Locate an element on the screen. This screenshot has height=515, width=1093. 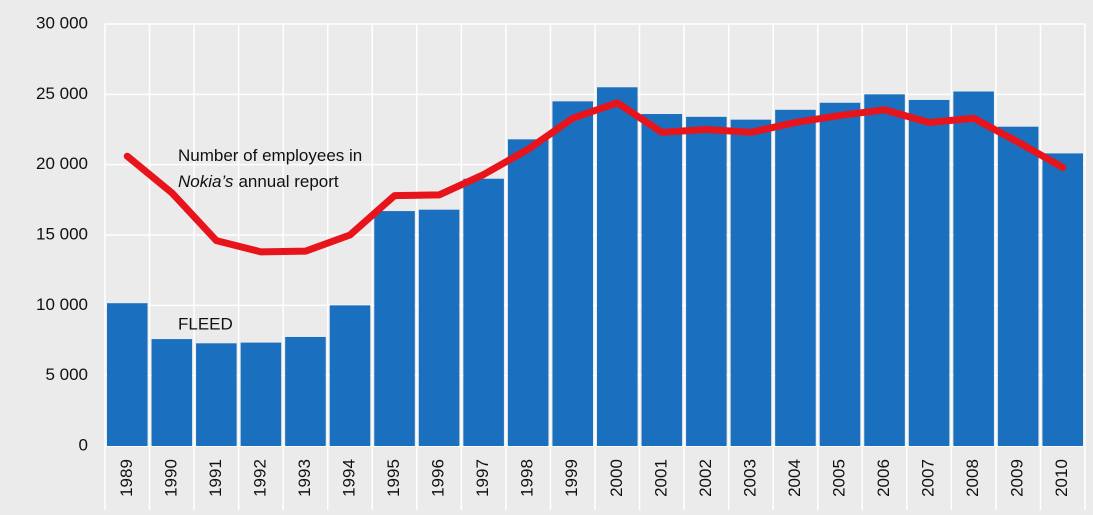
x-tick-label: 1994 is located at coordinates (348, 478).